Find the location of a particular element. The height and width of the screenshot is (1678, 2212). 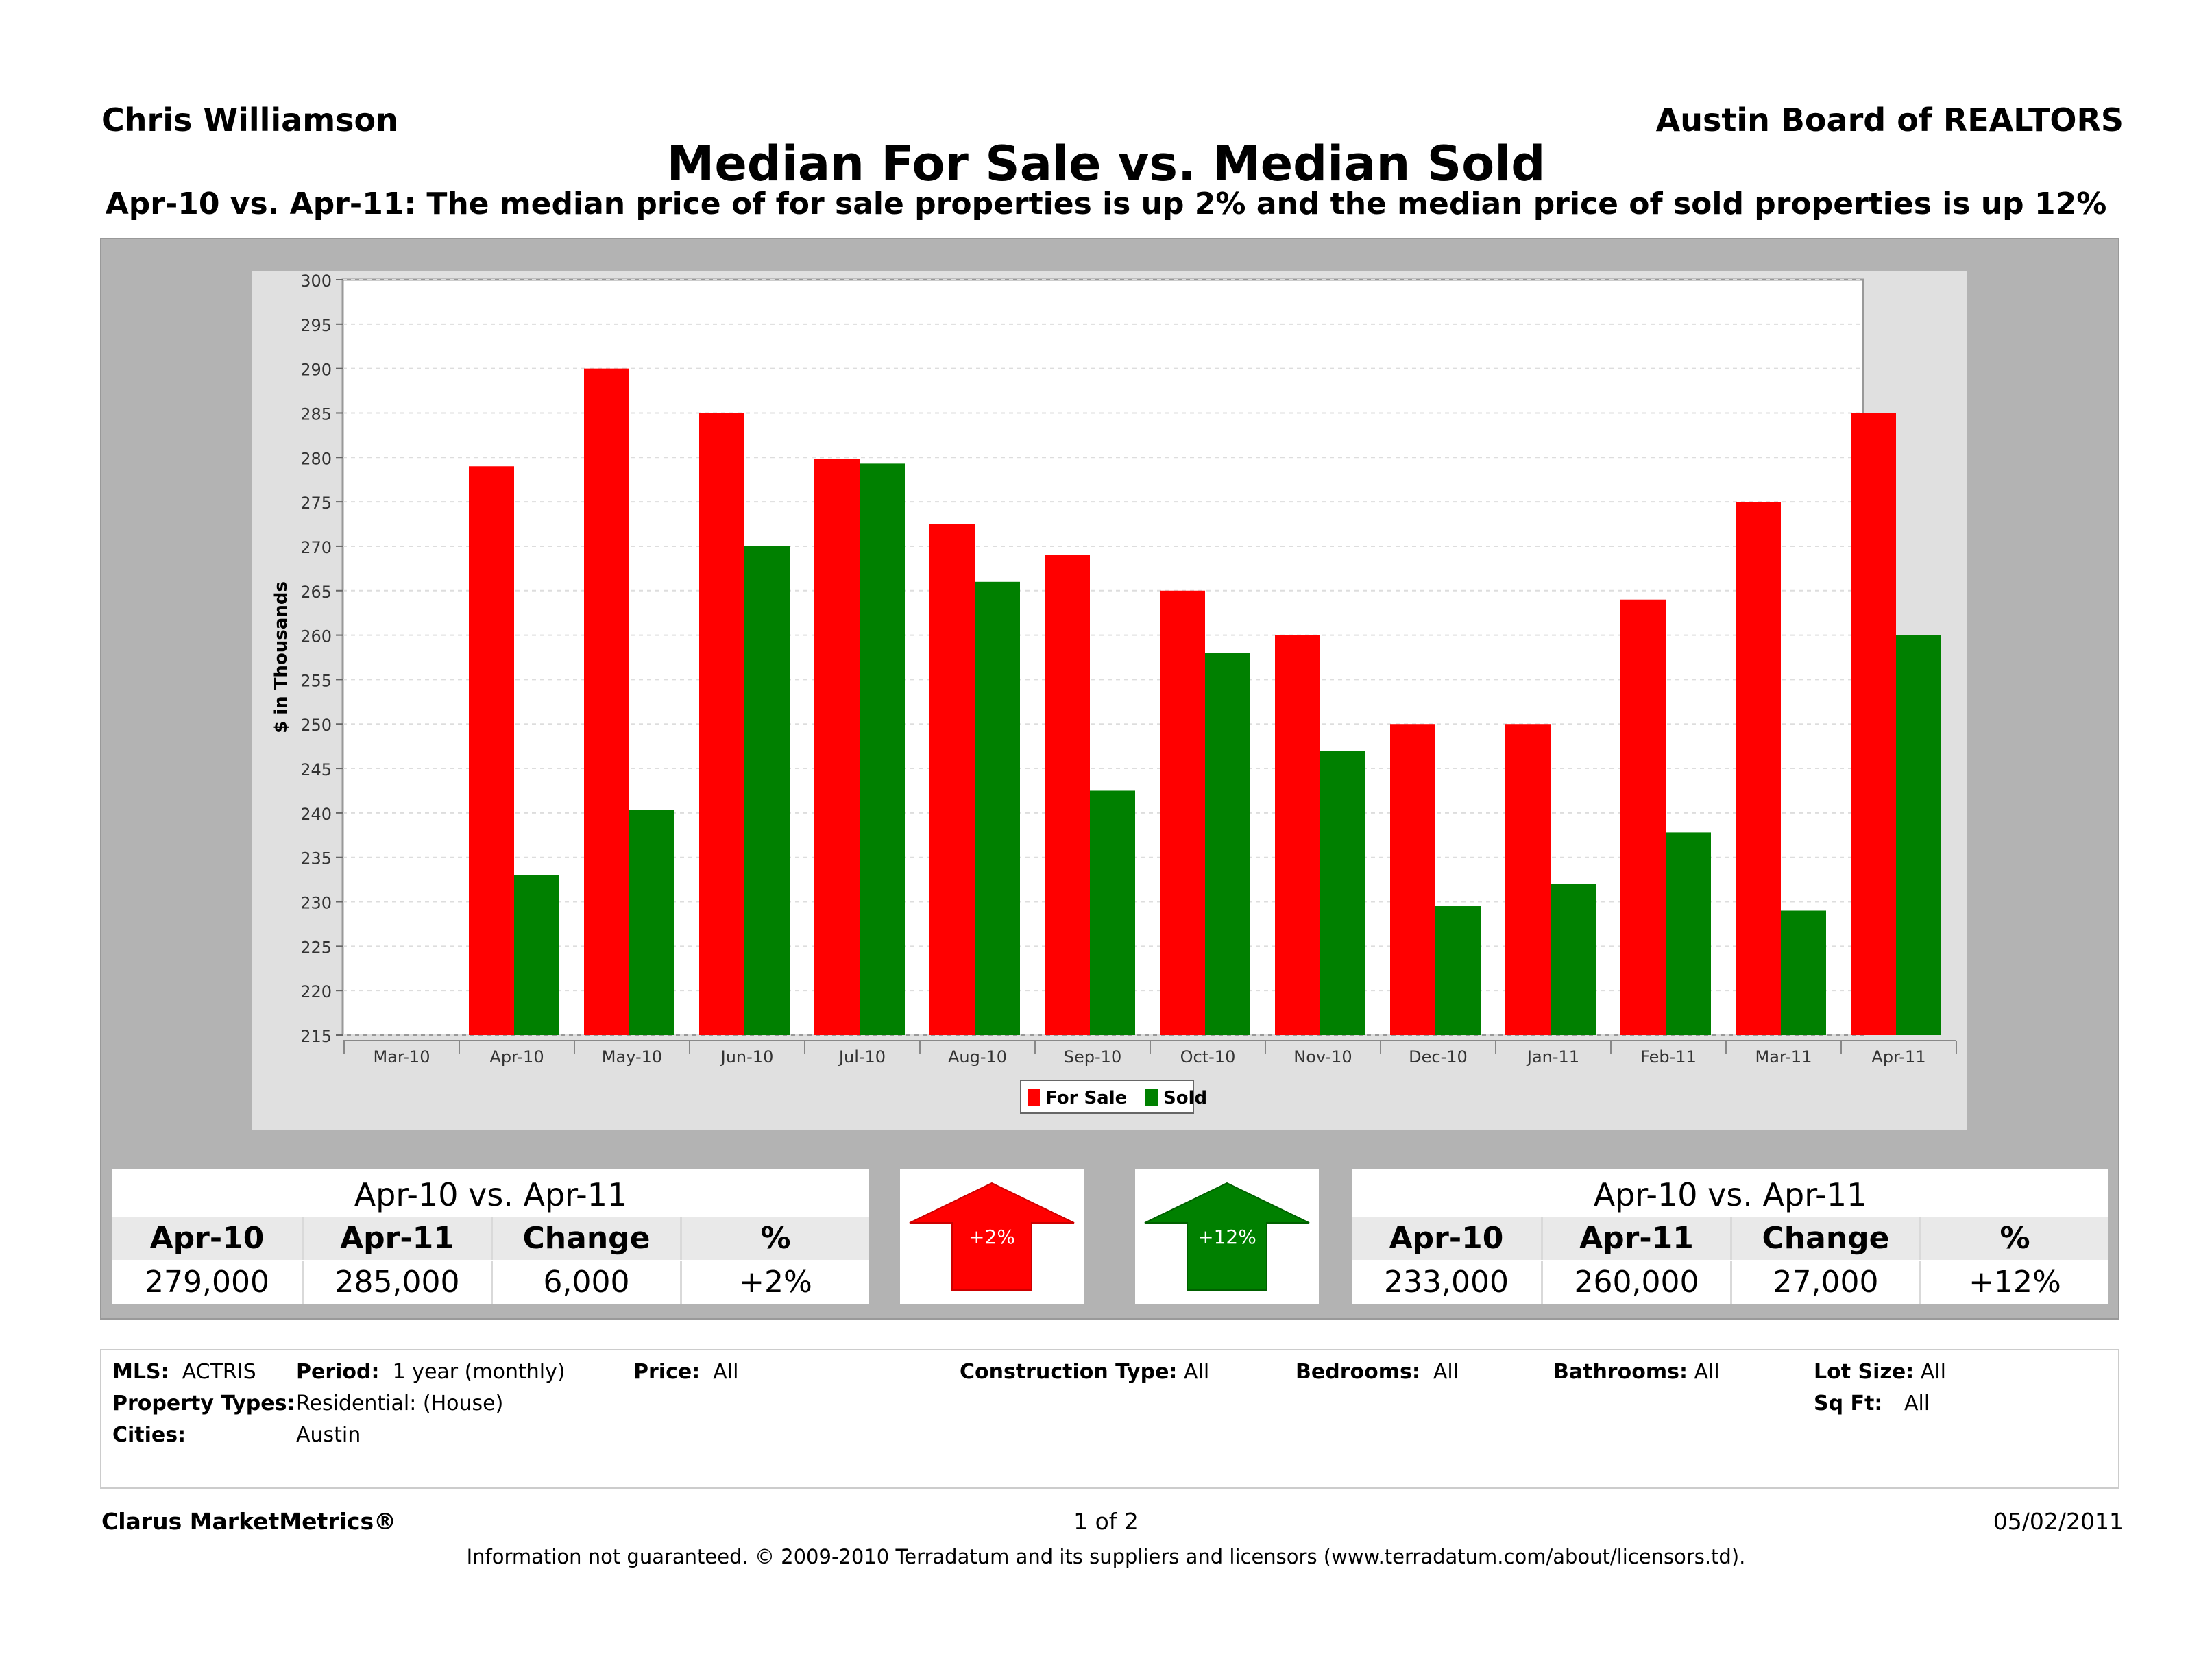

page-number: 1 of 2 is located at coordinates (1106, 1521).